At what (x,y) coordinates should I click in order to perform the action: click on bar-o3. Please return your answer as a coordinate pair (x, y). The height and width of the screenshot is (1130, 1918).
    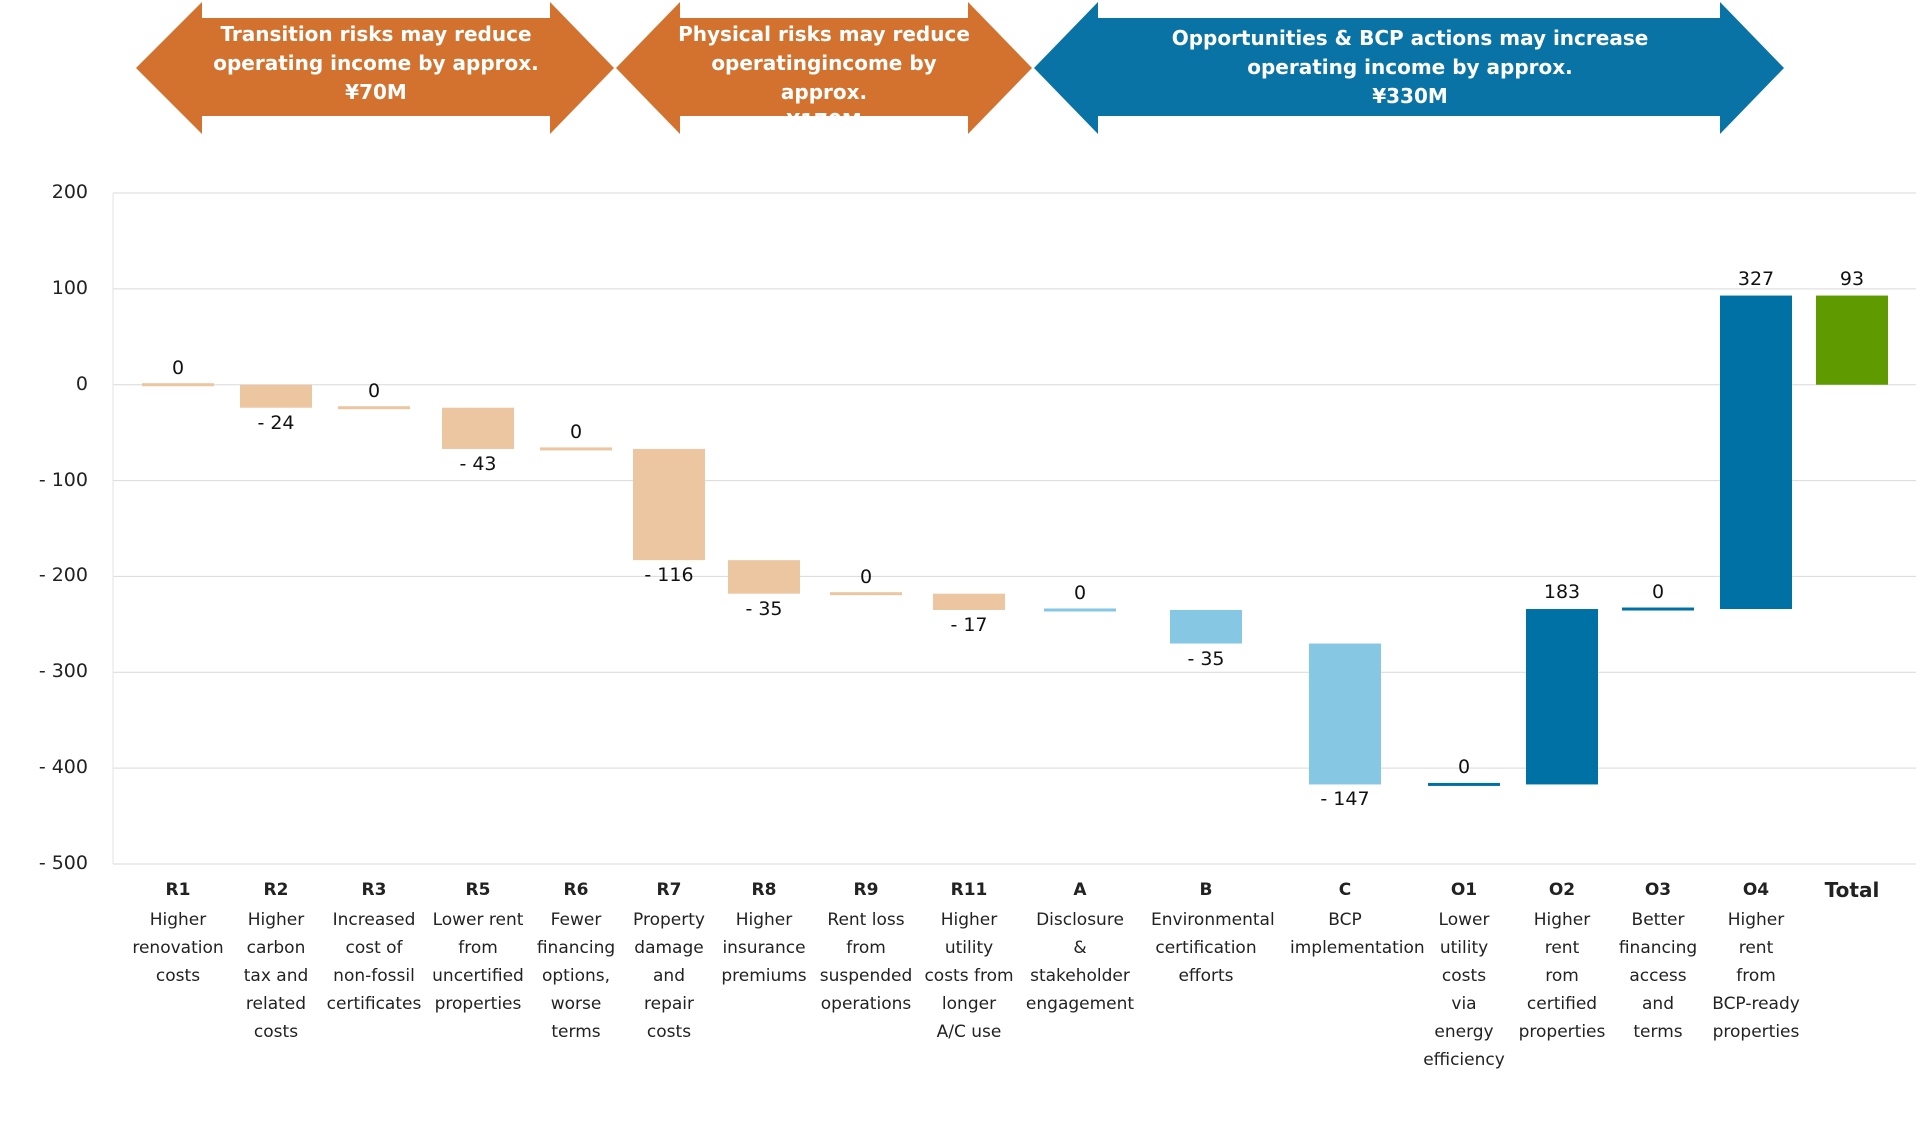
    Looking at the image, I should click on (1658, 609).